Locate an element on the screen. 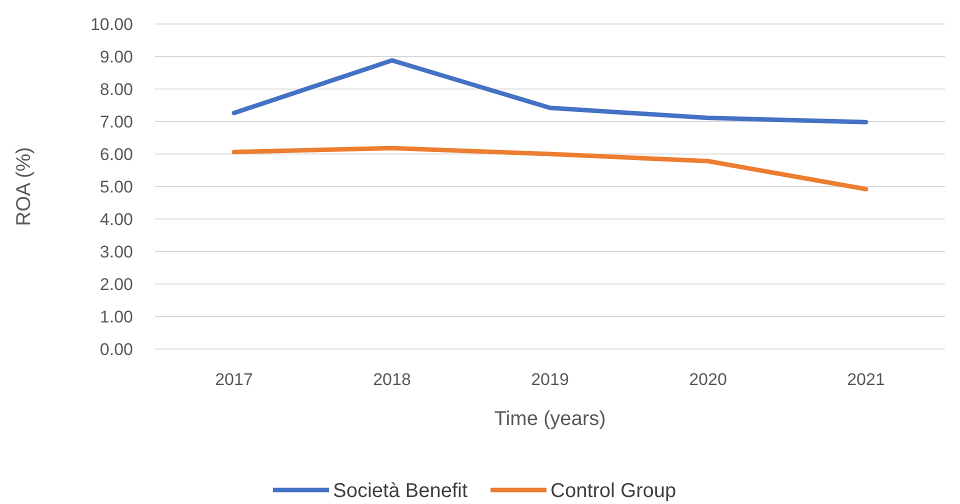 This screenshot has height=504, width=960. legend-label: Società Benefit is located at coordinates (400, 491).